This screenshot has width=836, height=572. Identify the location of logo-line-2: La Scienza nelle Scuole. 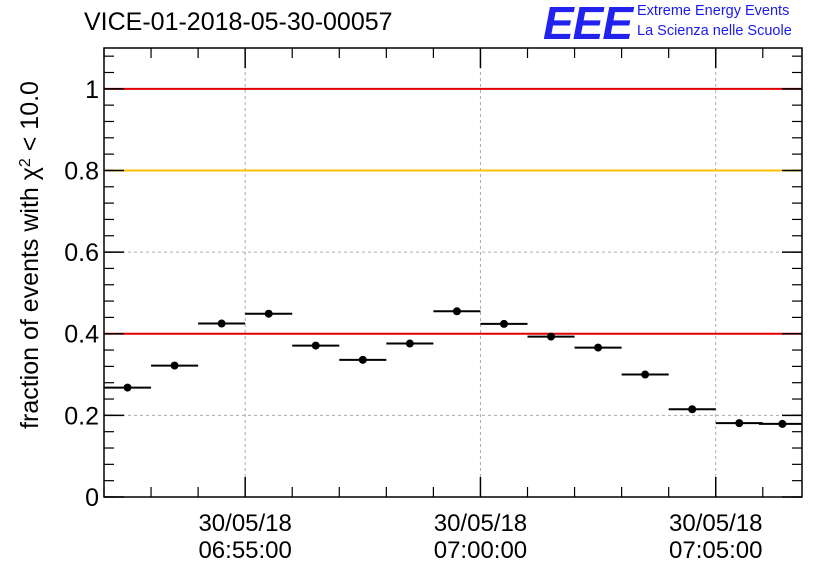
(714, 31).